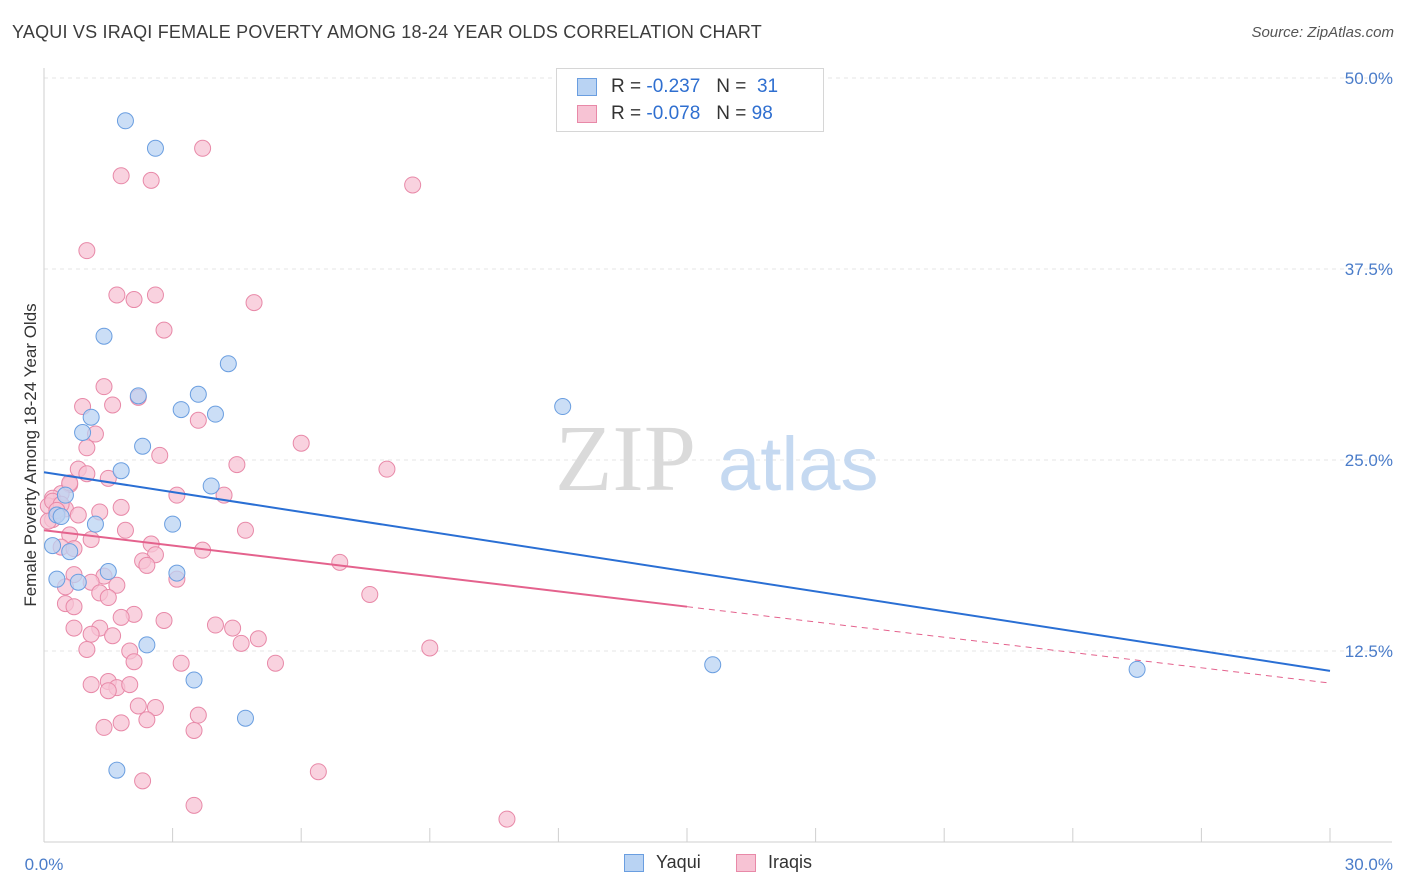 The image size is (1406, 892). I want to click on y-tick-label: 37.5%, so click(1369, 269).